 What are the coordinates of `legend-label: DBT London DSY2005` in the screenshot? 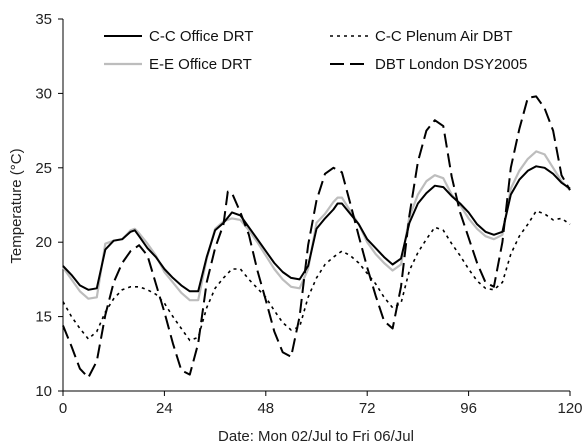 It's located at (451, 64).